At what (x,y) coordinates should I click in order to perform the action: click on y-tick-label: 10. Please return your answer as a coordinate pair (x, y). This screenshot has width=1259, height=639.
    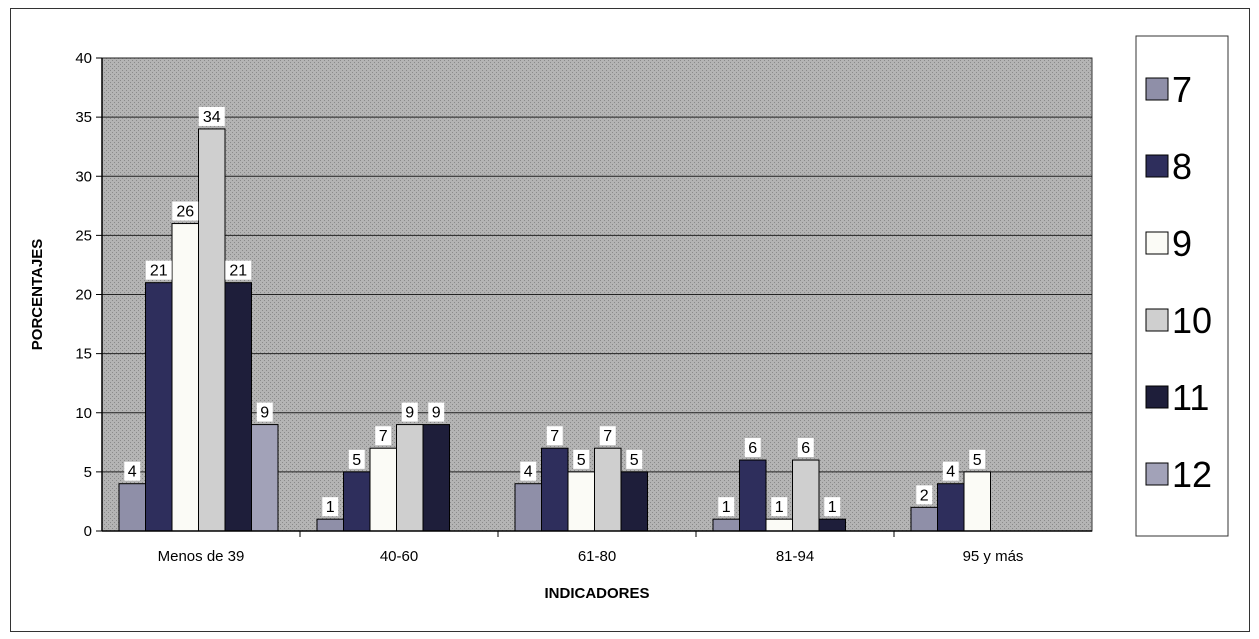
    Looking at the image, I should click on (83, 413).